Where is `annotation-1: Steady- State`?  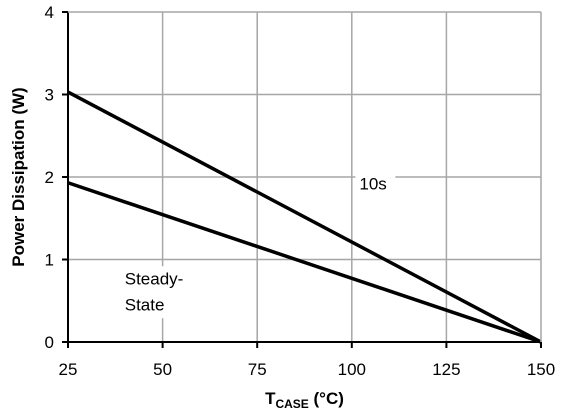
annotation-1: Steady- State is located at coordinates (161, 292).